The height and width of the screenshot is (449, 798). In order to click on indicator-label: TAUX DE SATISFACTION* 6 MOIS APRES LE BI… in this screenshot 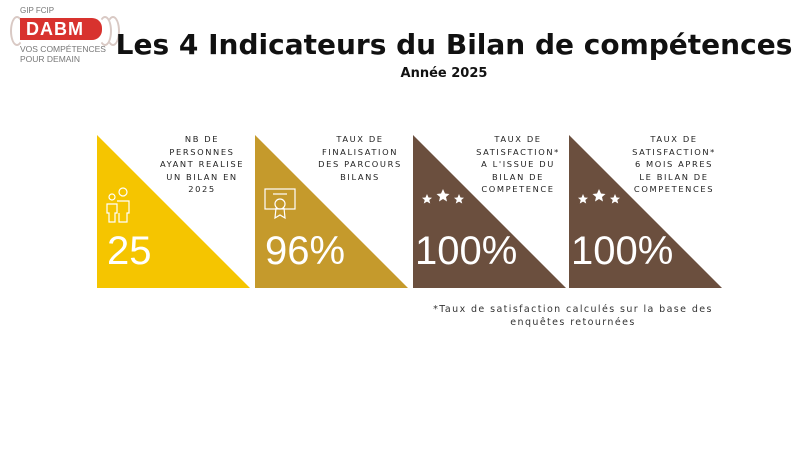, I will do `click(674, 164)`.